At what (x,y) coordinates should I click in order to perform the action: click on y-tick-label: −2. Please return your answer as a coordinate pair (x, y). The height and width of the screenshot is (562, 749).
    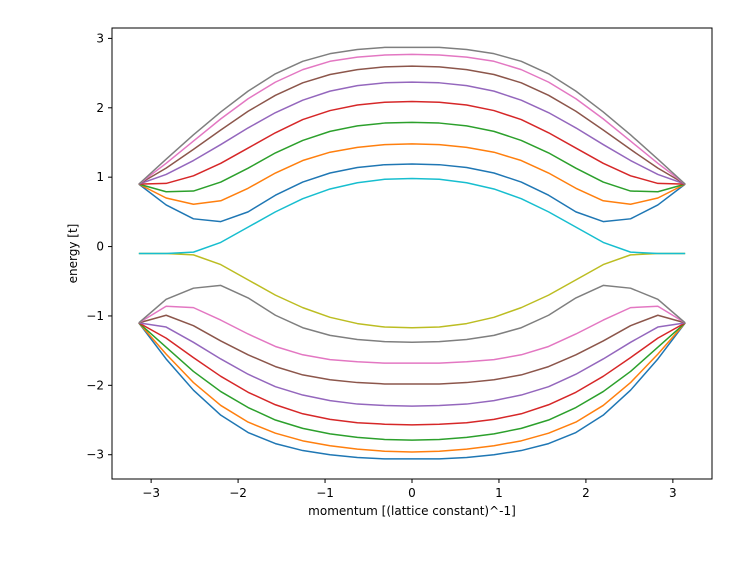
    Looking at the image, I should click on (95, 385).